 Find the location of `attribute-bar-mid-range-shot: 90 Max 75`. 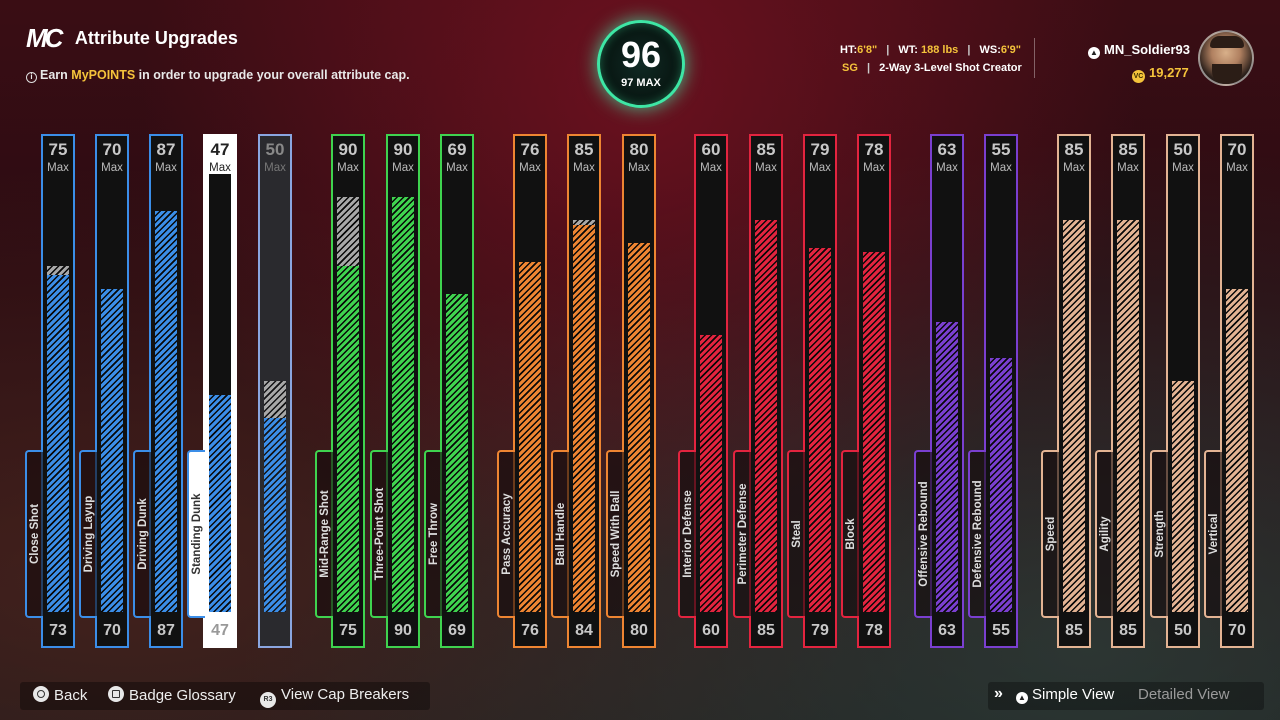

attribute-bar-mid-range-shot: 90 Max 75 is located at coordinates (348, 391).